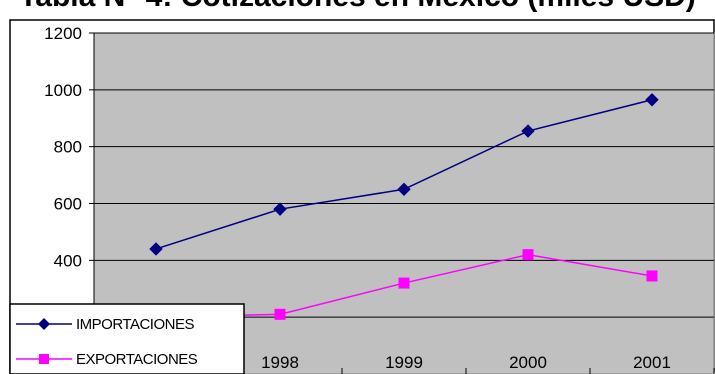 The width and height of the screenshot is (715, 374). What do you see at coordinates (63, 90) in the screenshot?
I see `y-tick-label-1000: 1000` at bounding box center [63, 90].